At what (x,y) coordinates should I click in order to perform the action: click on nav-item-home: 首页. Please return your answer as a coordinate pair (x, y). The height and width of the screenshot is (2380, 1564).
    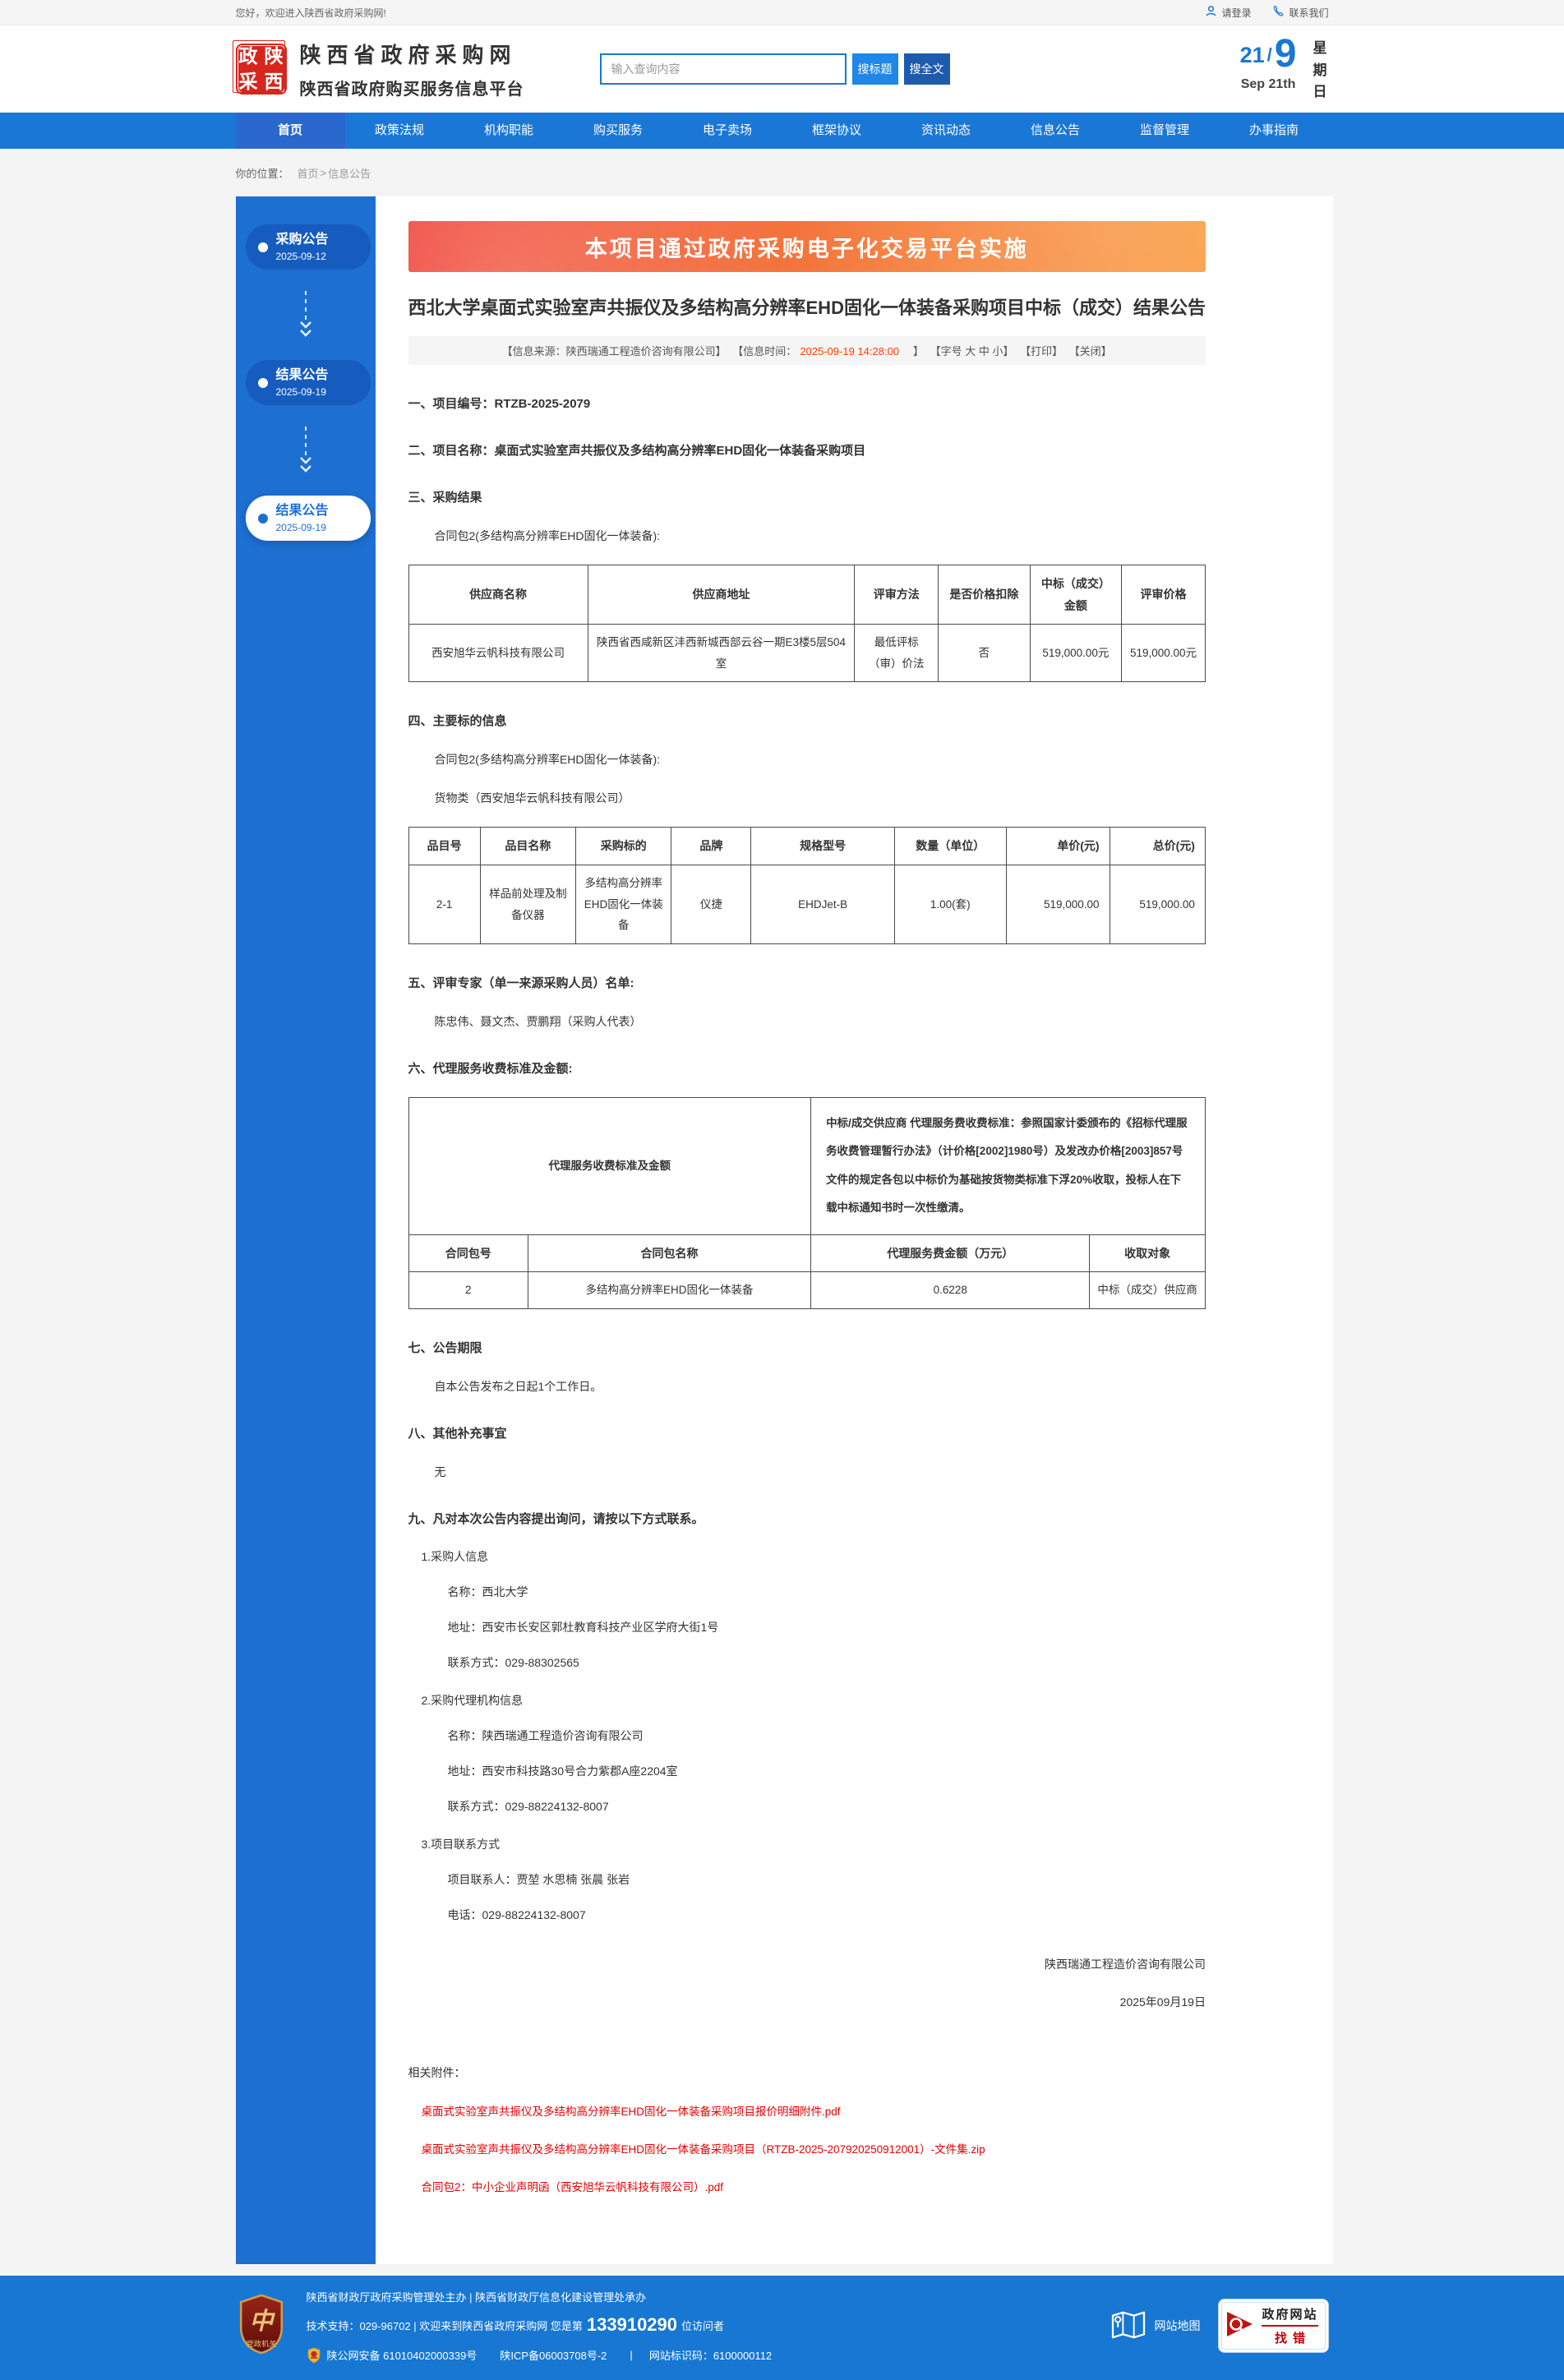
    Looking at the image, I should click on (290, 131).